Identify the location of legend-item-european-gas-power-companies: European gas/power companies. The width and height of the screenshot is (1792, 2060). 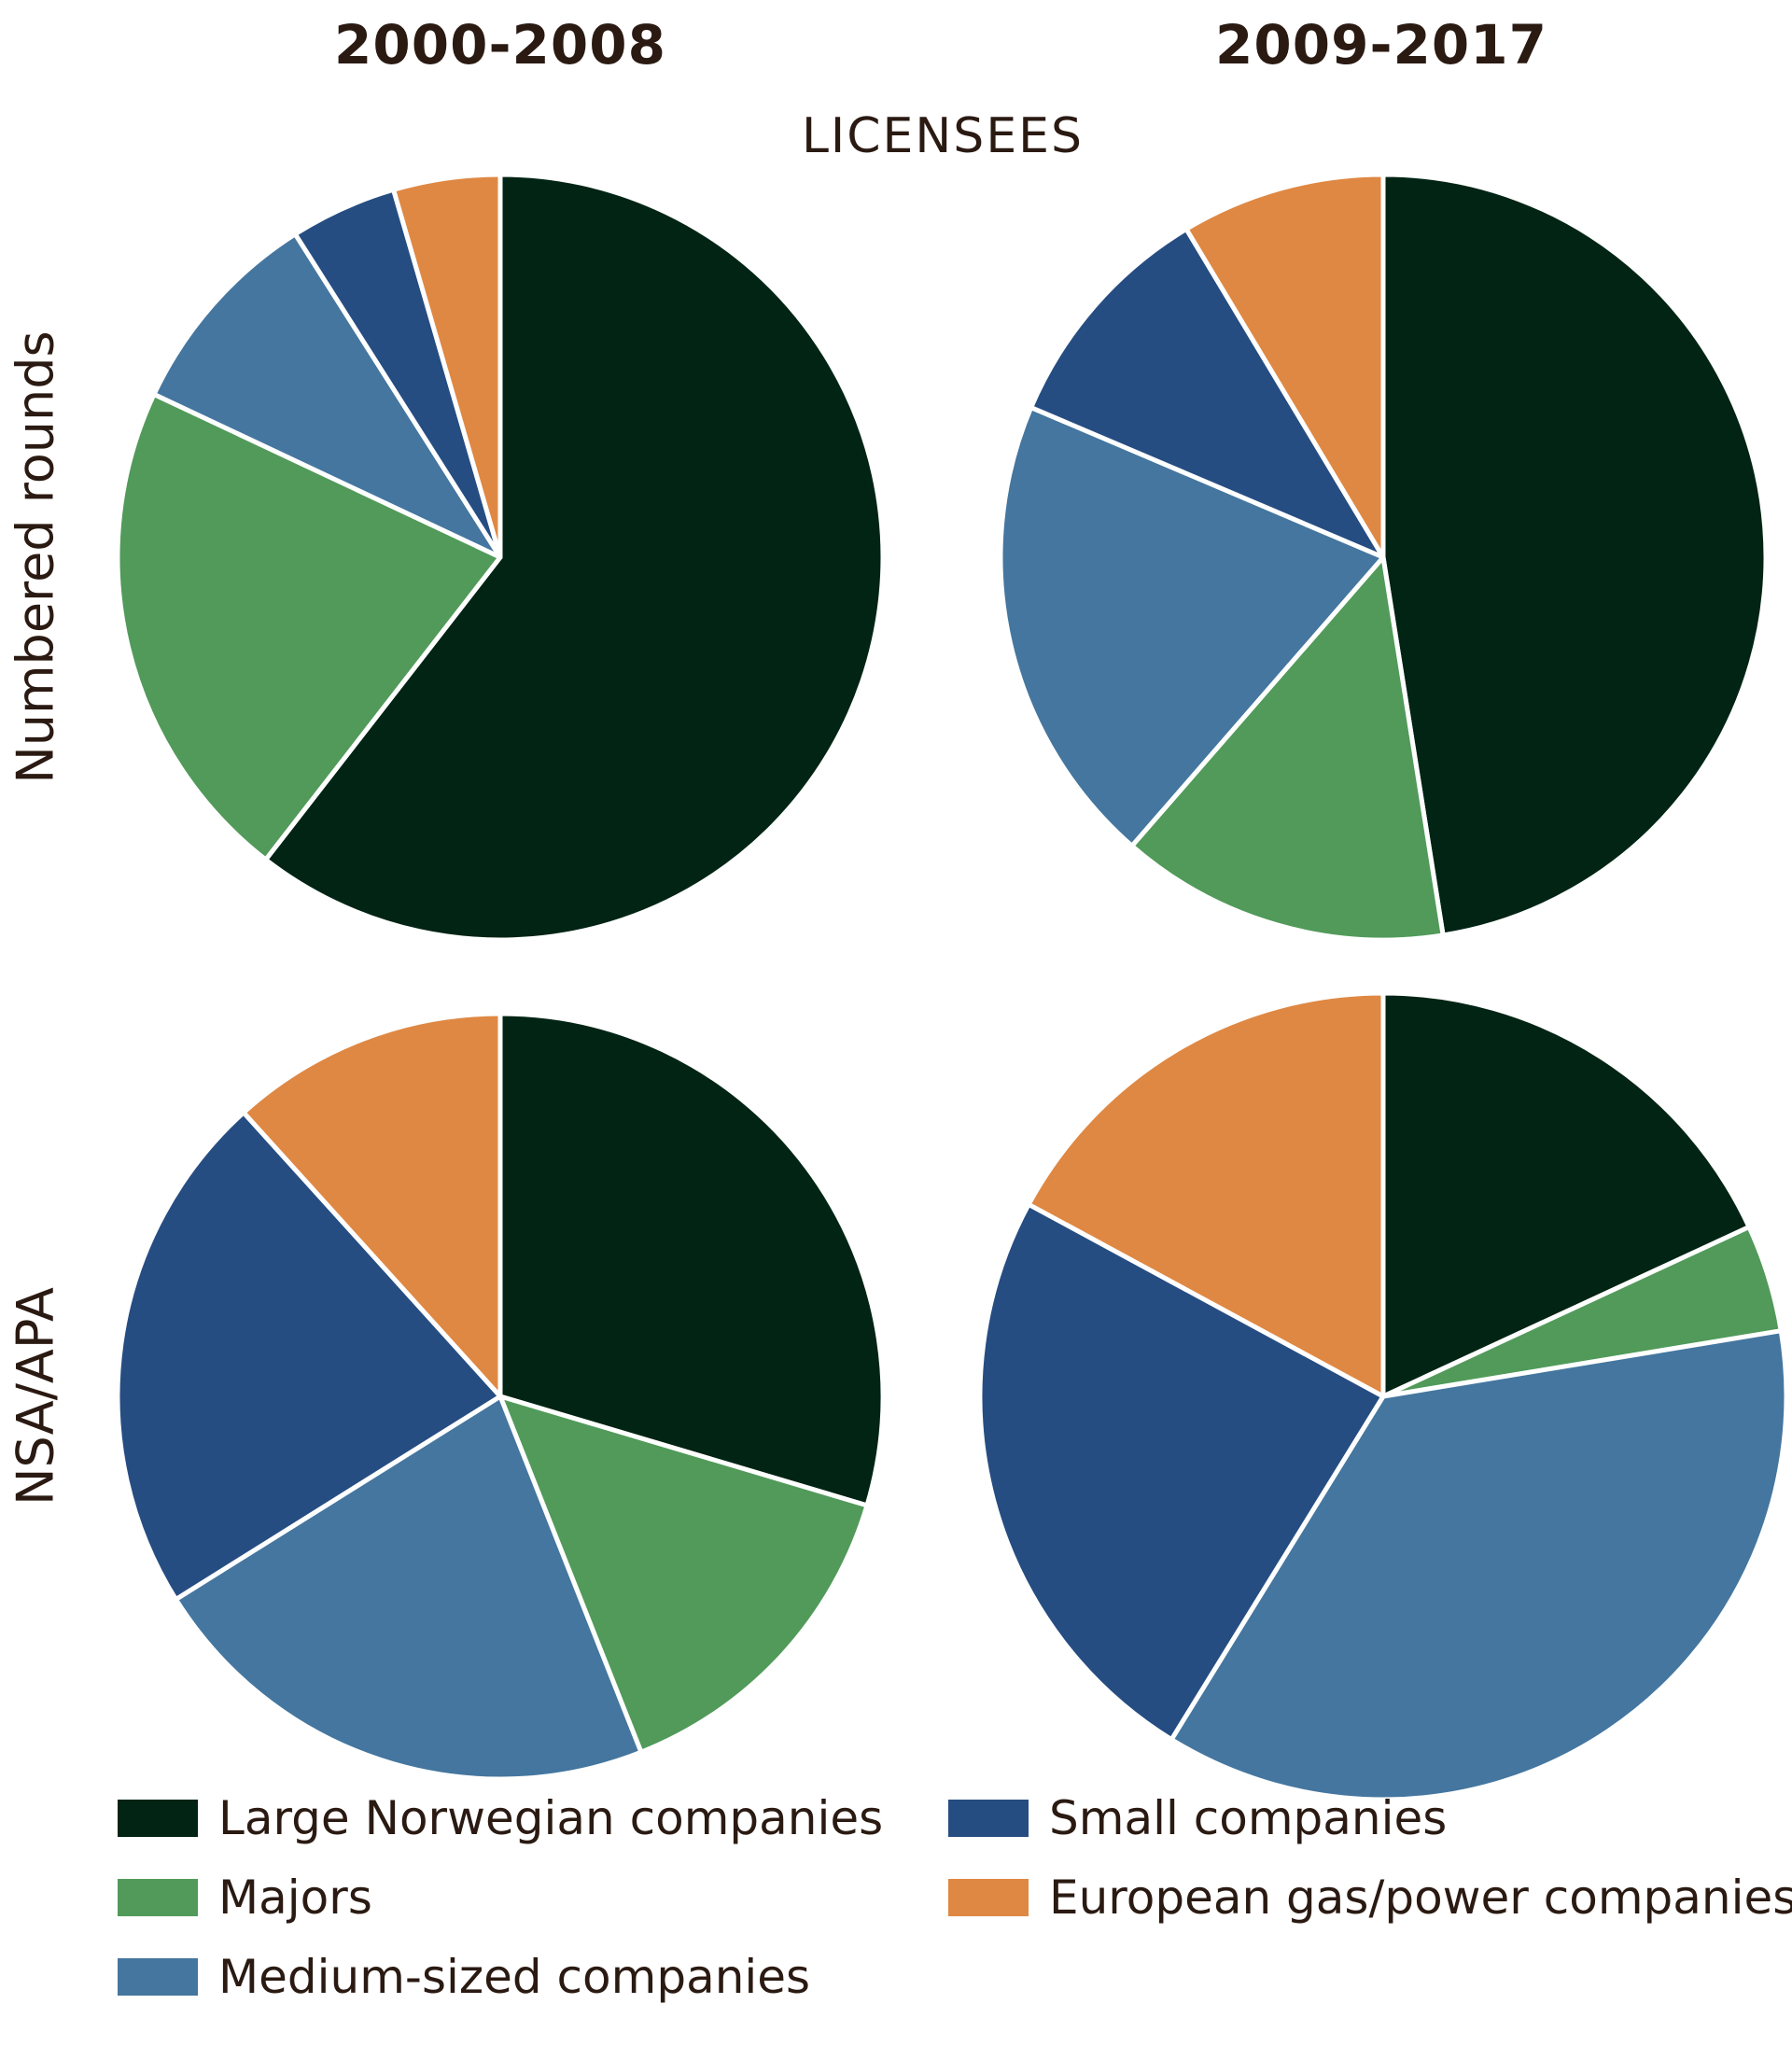
(1370, 1898).